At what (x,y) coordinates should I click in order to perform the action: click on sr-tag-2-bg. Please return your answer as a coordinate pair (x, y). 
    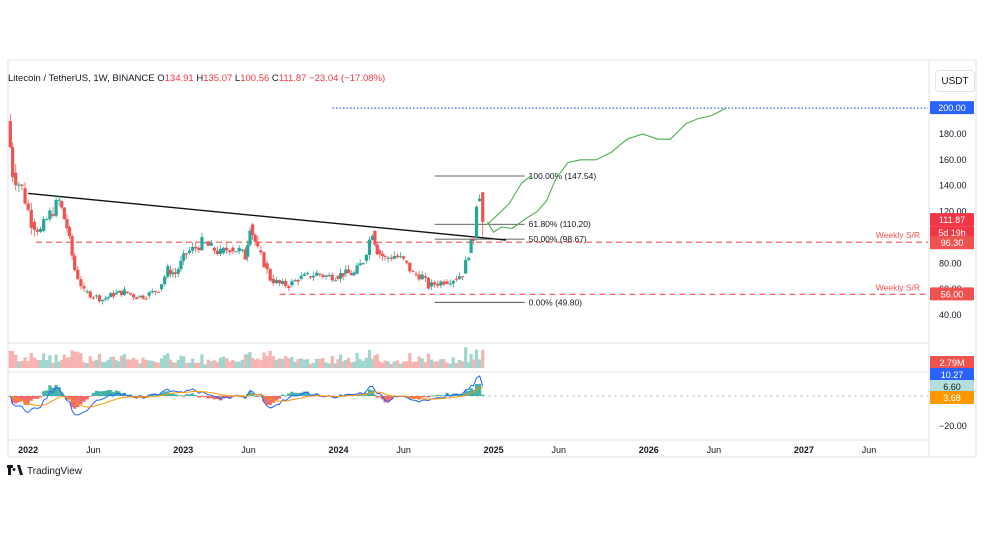
    Looking at the image, I should click on (952, 294).